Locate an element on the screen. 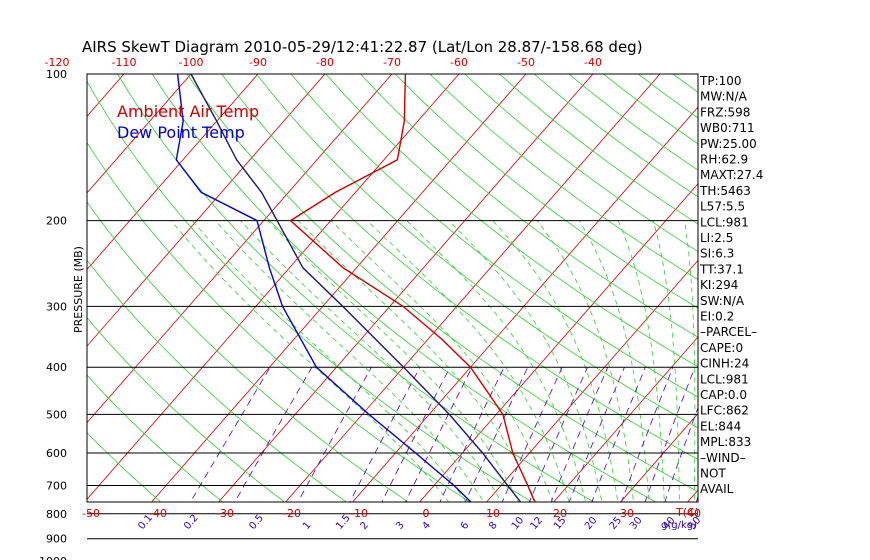  index-entry: MPL:833 is located at coordinates (725, 442).